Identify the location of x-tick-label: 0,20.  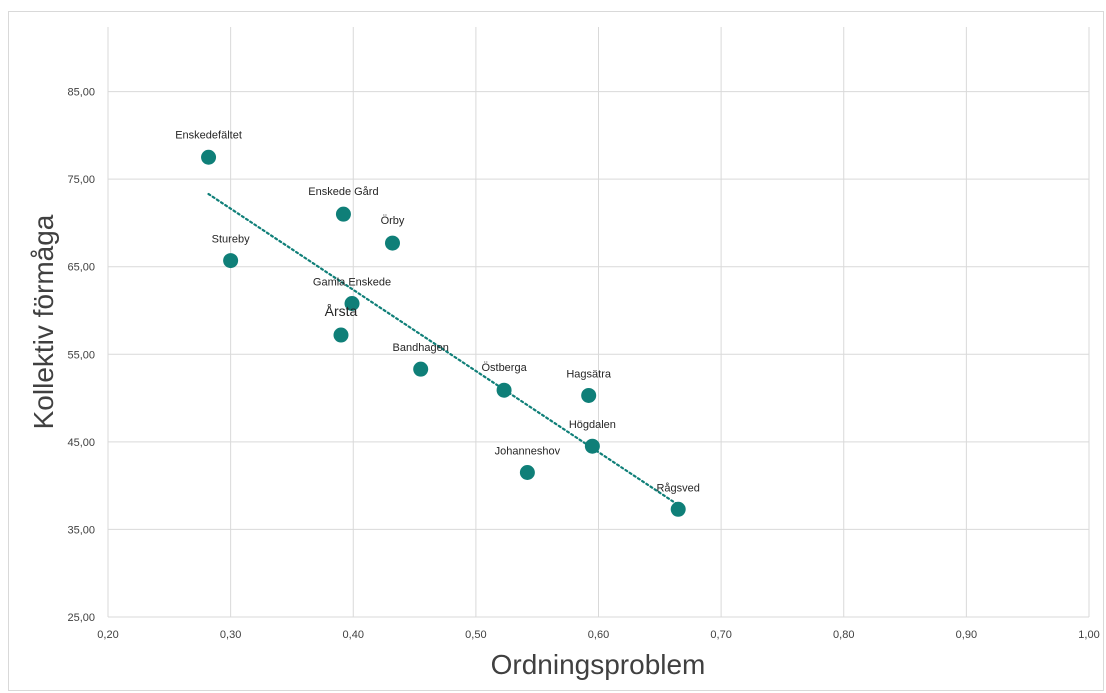
(107, 635).